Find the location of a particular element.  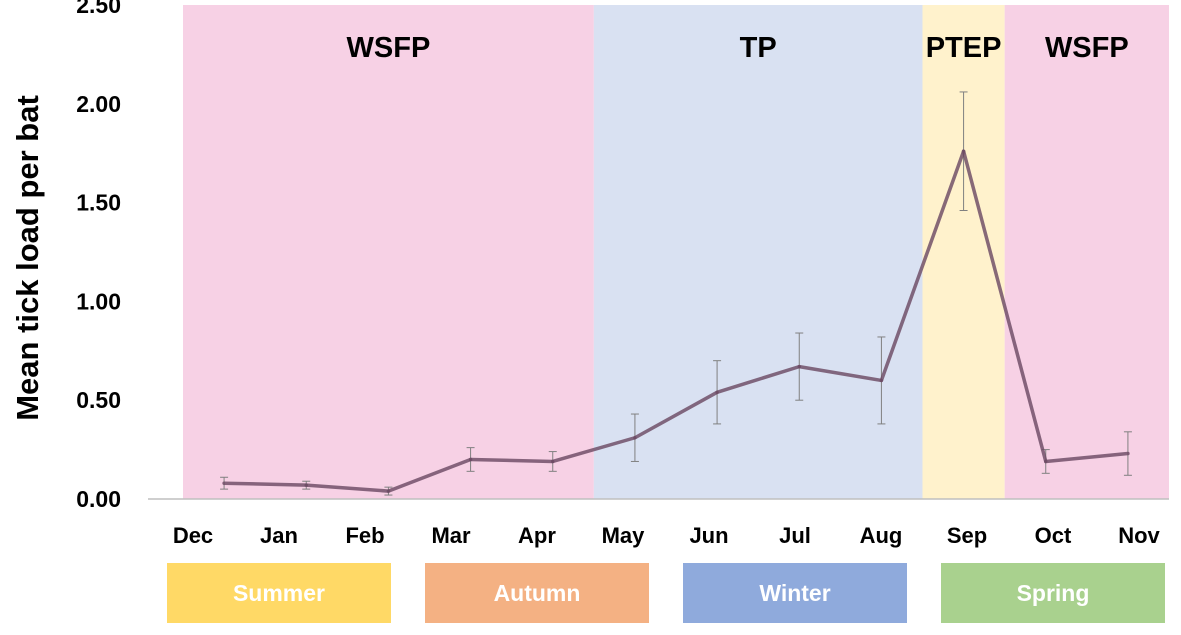

season-box-autumn is located at coordinates (537, 593).